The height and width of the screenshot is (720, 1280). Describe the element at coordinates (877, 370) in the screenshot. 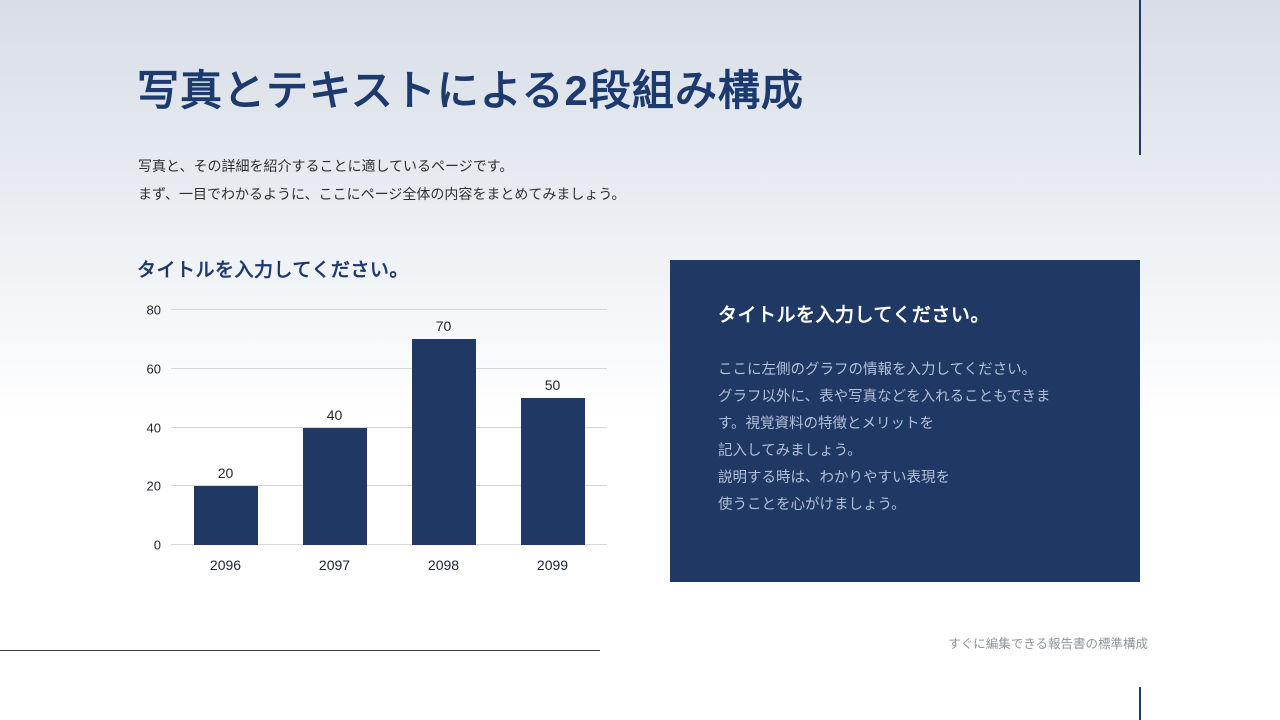

I see `panel-body-line: ここに左側のグラフの情報を入力してください。` at that location.